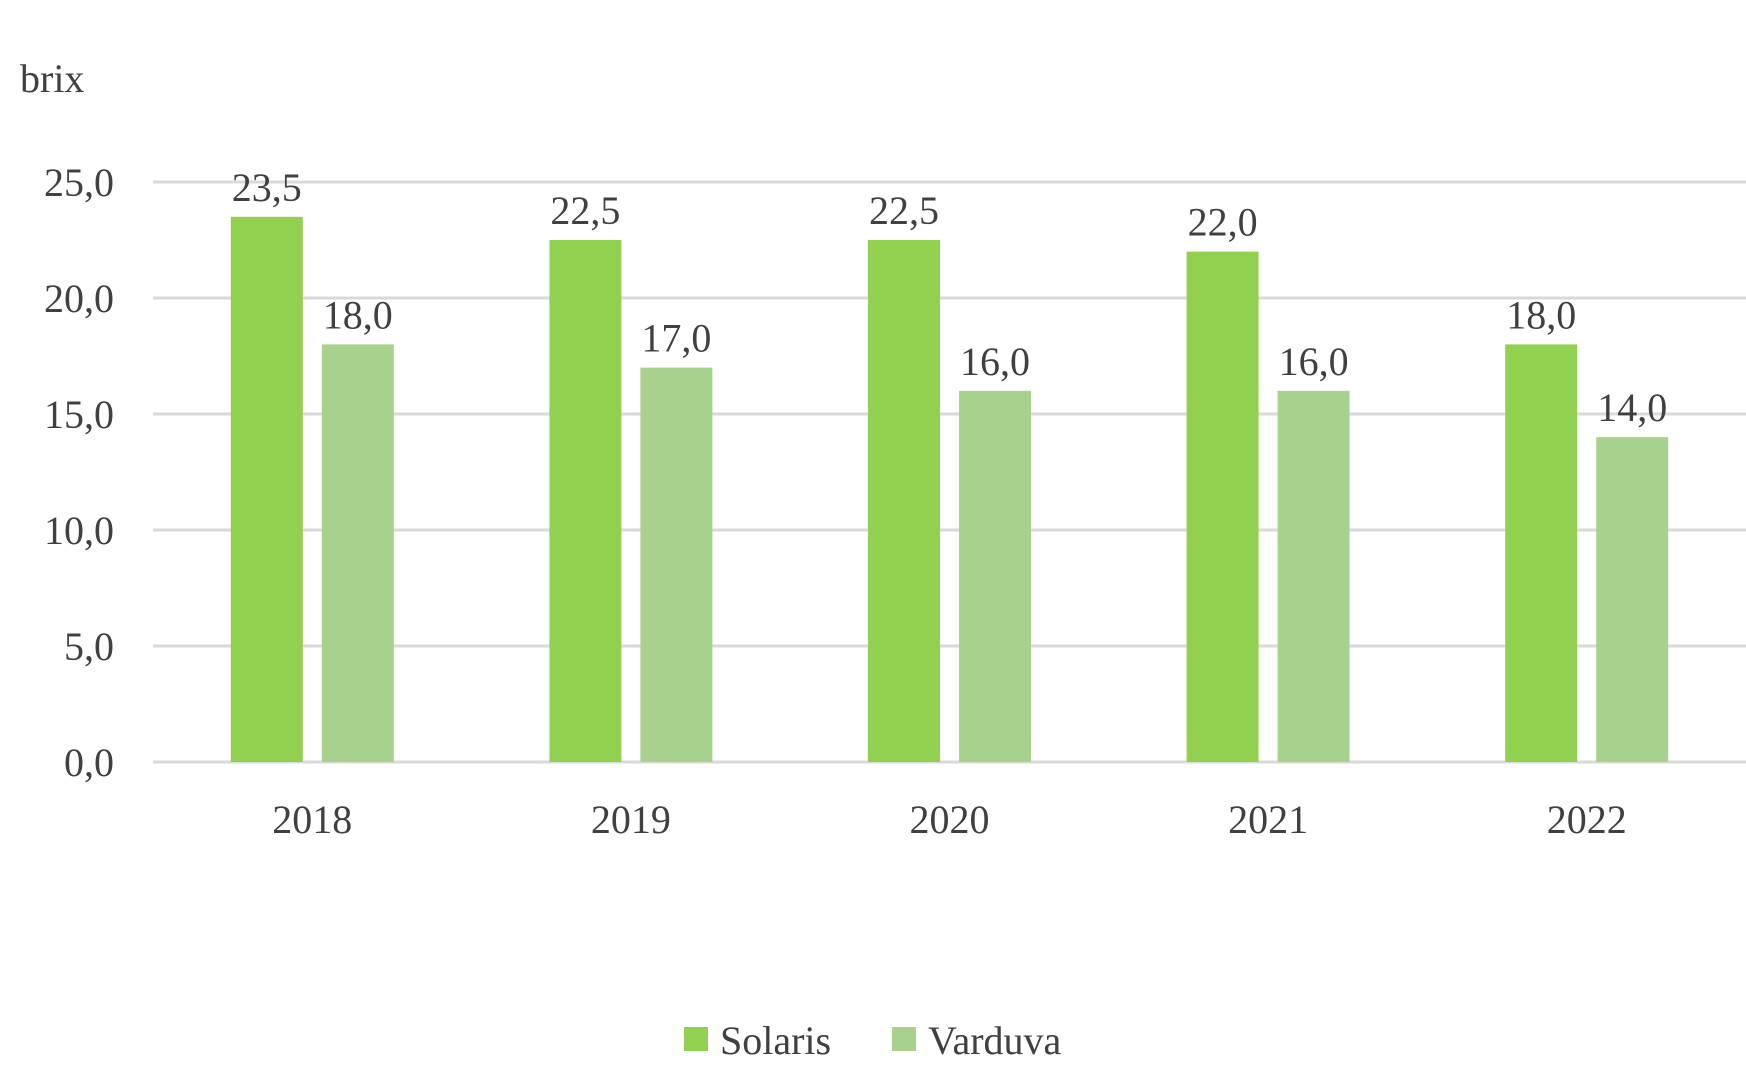 The image size is (1746, 1081). Describe the element at coordinates (79, 298) in the screenshot. I see `y-tick-label: 20,0` at that location.